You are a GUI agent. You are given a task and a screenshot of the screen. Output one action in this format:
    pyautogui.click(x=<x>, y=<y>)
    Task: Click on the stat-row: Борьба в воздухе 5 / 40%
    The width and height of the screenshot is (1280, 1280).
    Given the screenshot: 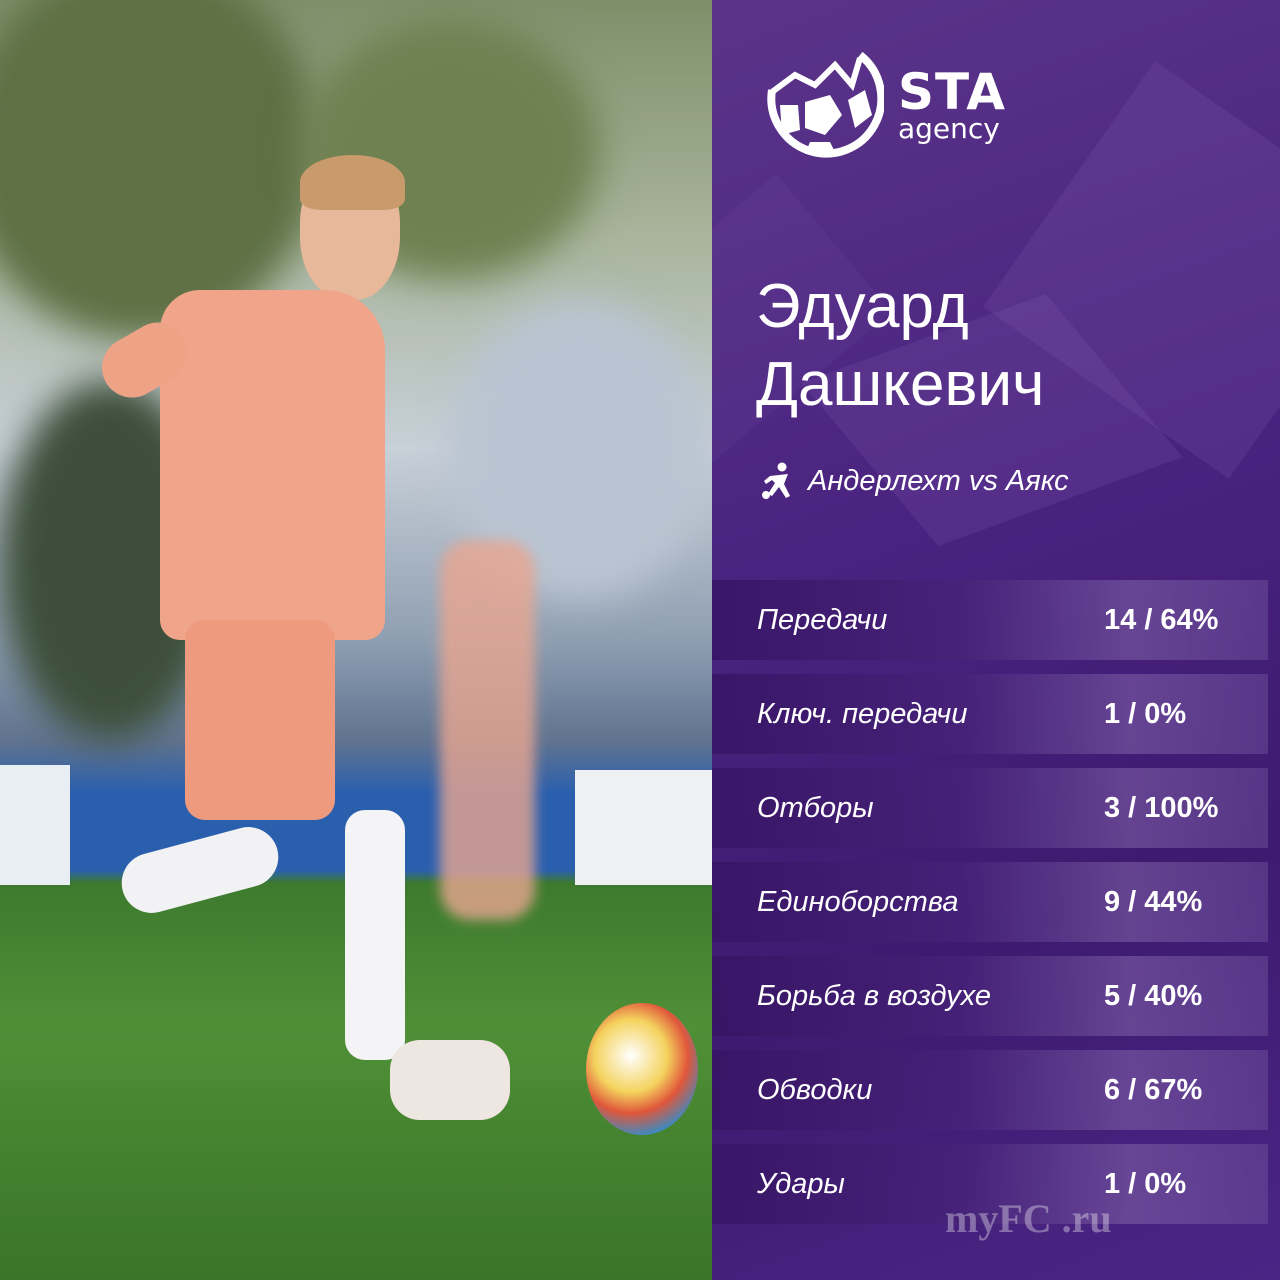 What is the action you would take?
    pyautogui.click(x=990, y=996)
    